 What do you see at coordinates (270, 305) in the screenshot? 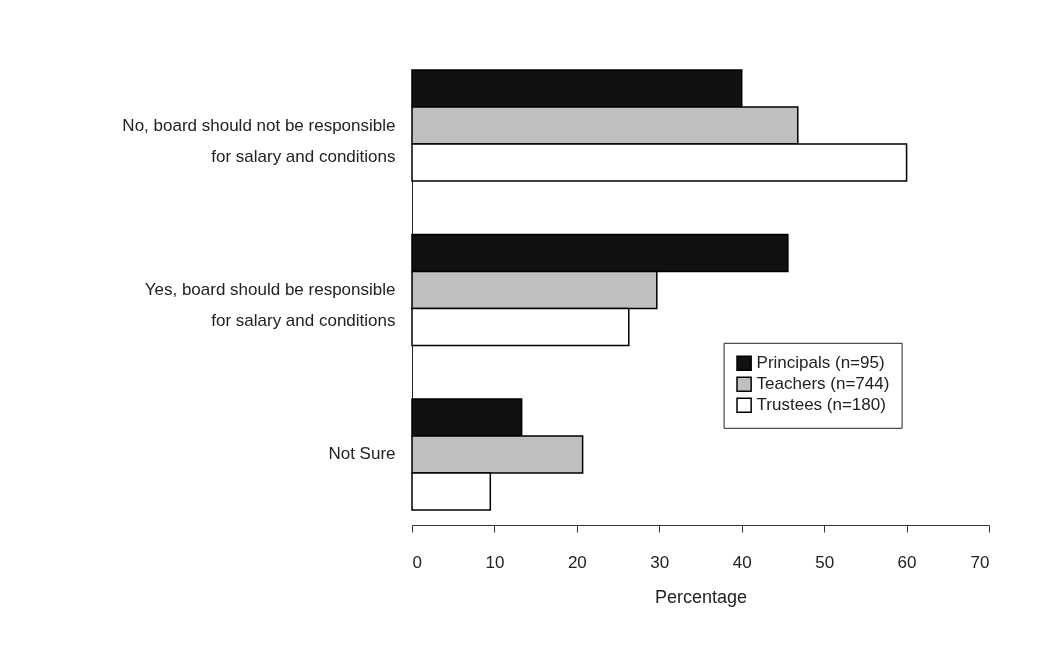
I see `y-tick-label: Yes, board should be responsible for salary and conditions` at bounding box center [270, 305].